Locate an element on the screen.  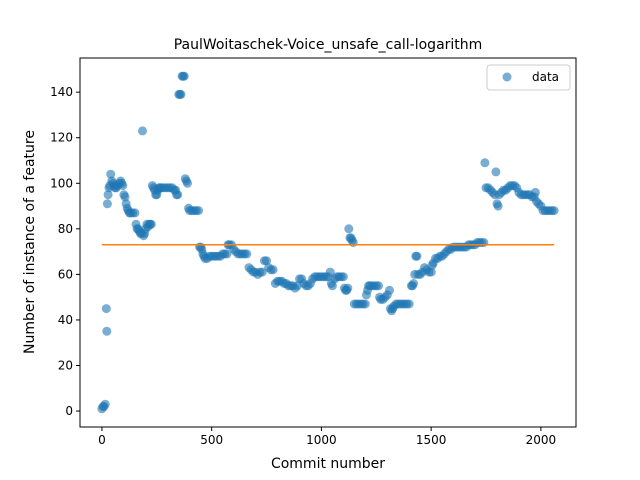
y-tick-label: 60 is located at coordinates (65, 274).